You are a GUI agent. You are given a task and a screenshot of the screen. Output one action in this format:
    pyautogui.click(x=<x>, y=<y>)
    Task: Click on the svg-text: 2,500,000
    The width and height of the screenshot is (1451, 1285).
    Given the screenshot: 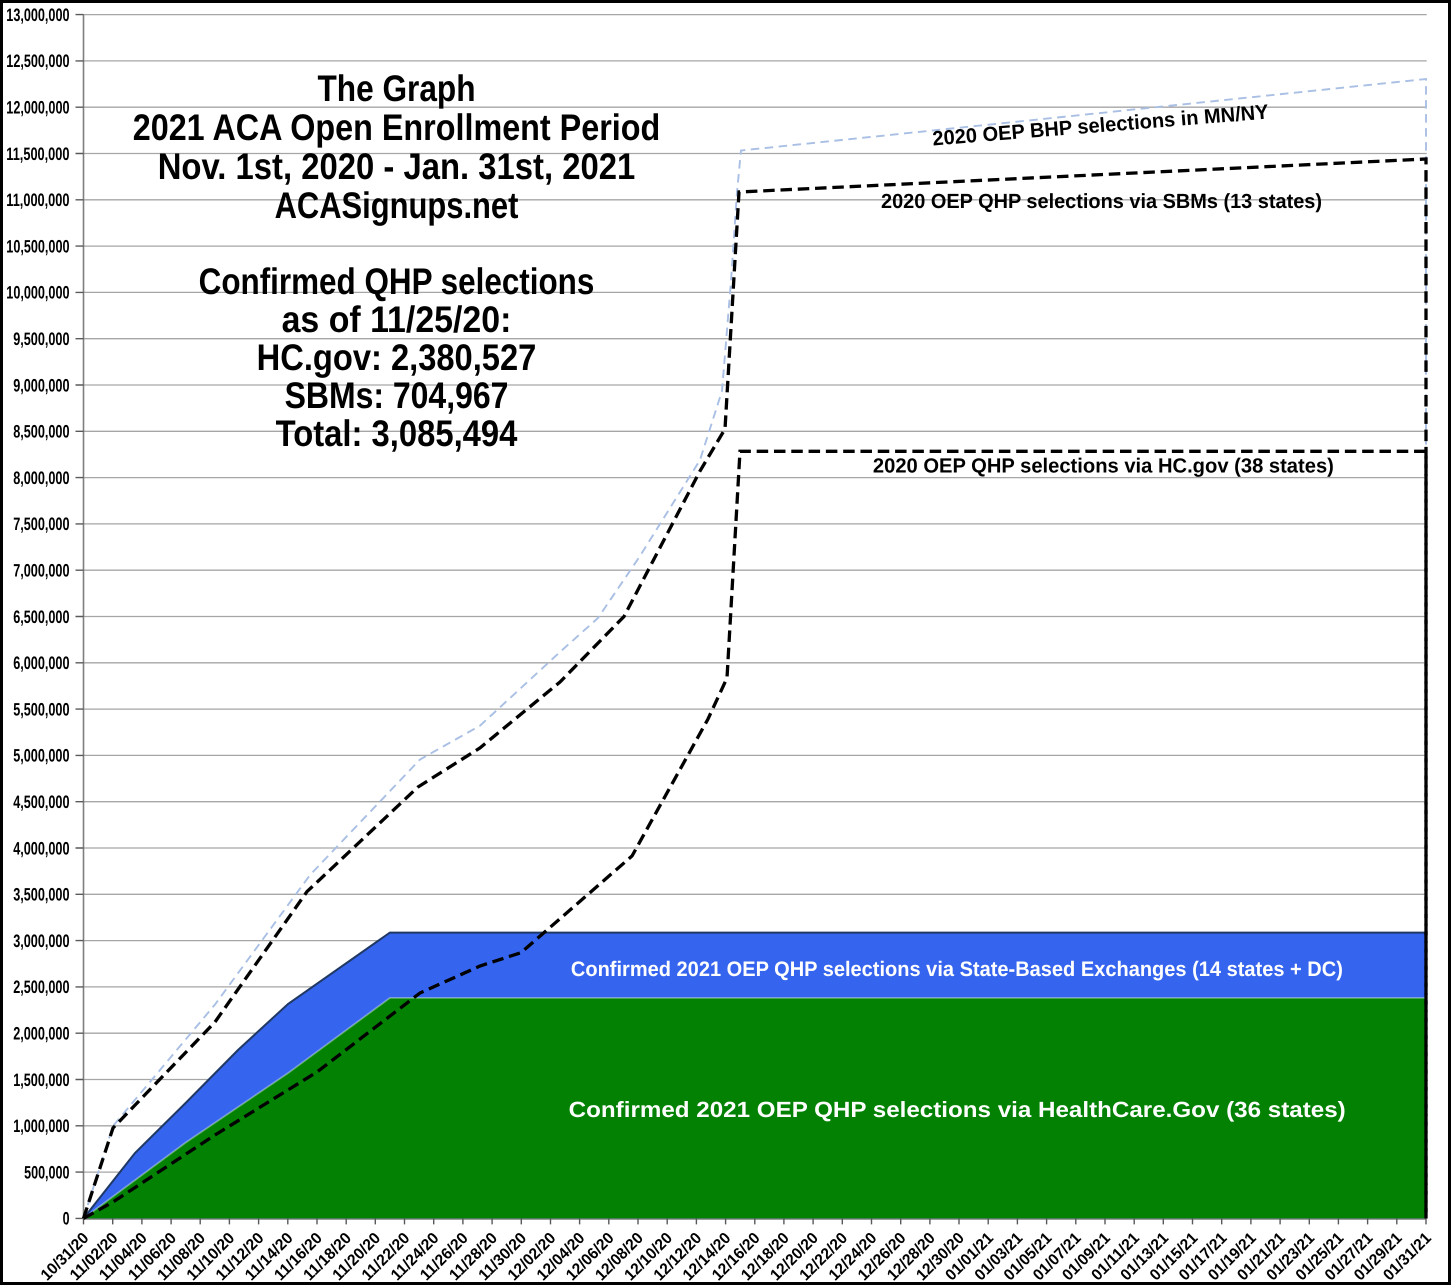 What is the action you would take?
    pyautogui.click(x=41, y=987)
    